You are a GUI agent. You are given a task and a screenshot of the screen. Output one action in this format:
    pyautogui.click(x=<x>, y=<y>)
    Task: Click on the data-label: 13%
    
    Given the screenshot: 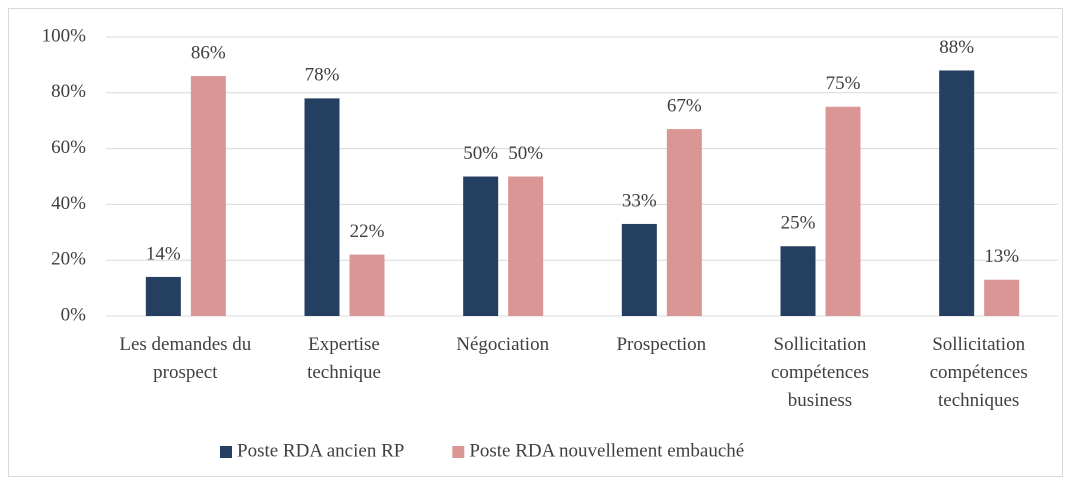 What is the action you would take?
    pyautogui.click(x=1001, y=256)
    